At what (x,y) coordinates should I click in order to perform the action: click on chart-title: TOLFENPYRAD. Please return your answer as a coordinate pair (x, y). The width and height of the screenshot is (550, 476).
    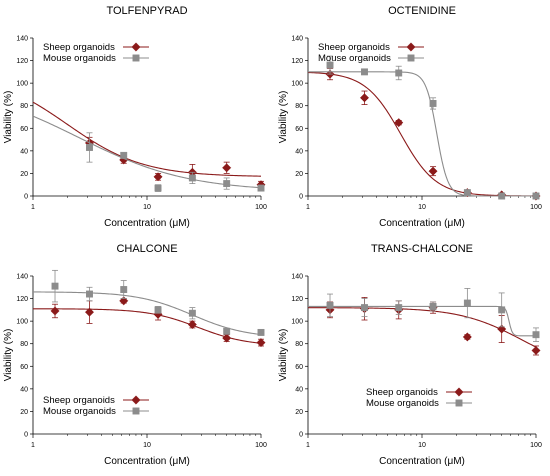
    Looking at the image, I should click on (146, 11).